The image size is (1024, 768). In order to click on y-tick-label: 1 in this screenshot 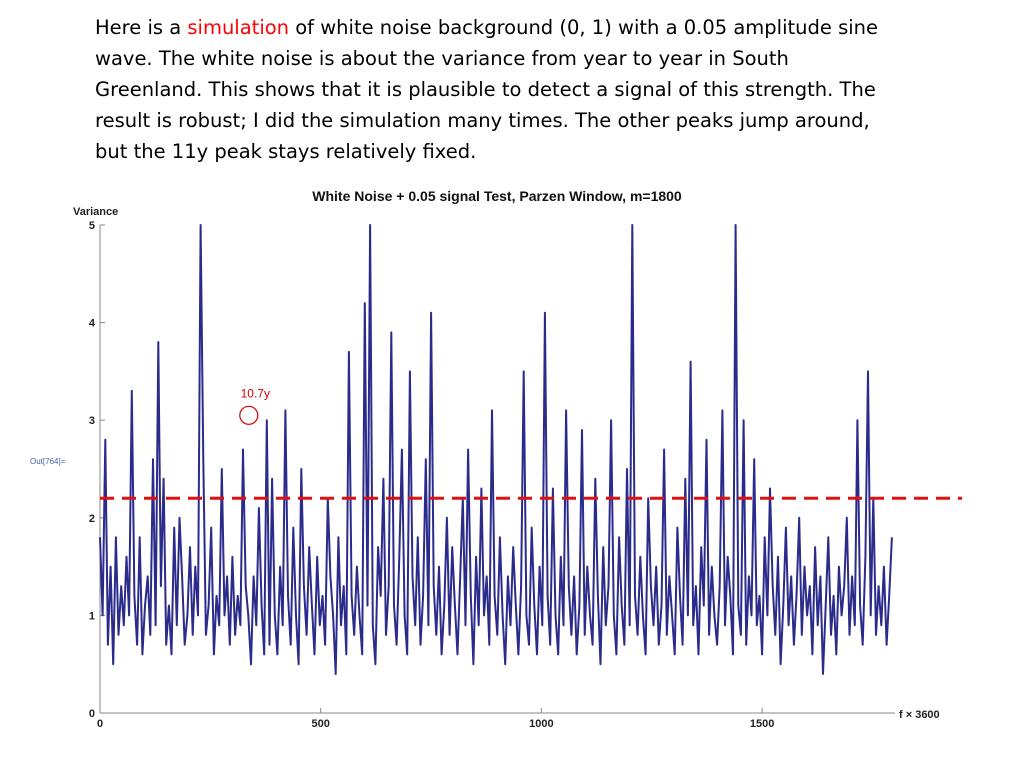, I will do `click(92, 616)`.